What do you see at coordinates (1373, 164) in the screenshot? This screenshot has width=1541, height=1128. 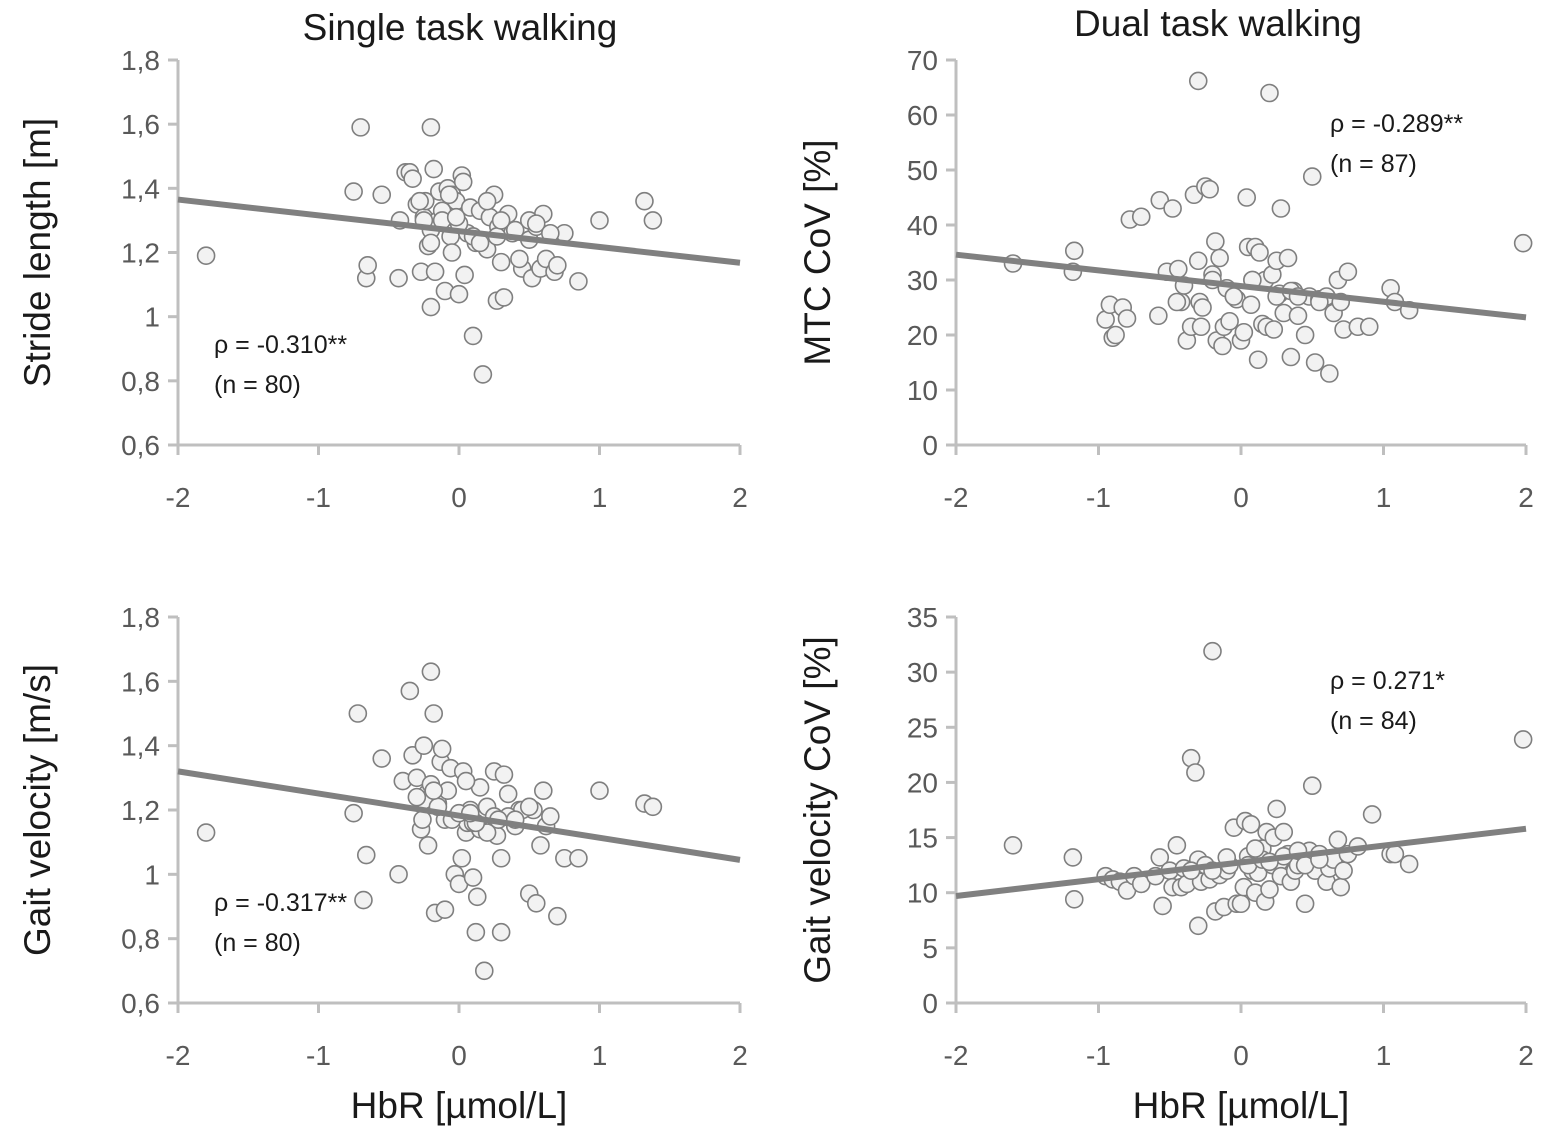 I see `correlation-annotation: (n = 87)` at bounding box center [1373, 164].